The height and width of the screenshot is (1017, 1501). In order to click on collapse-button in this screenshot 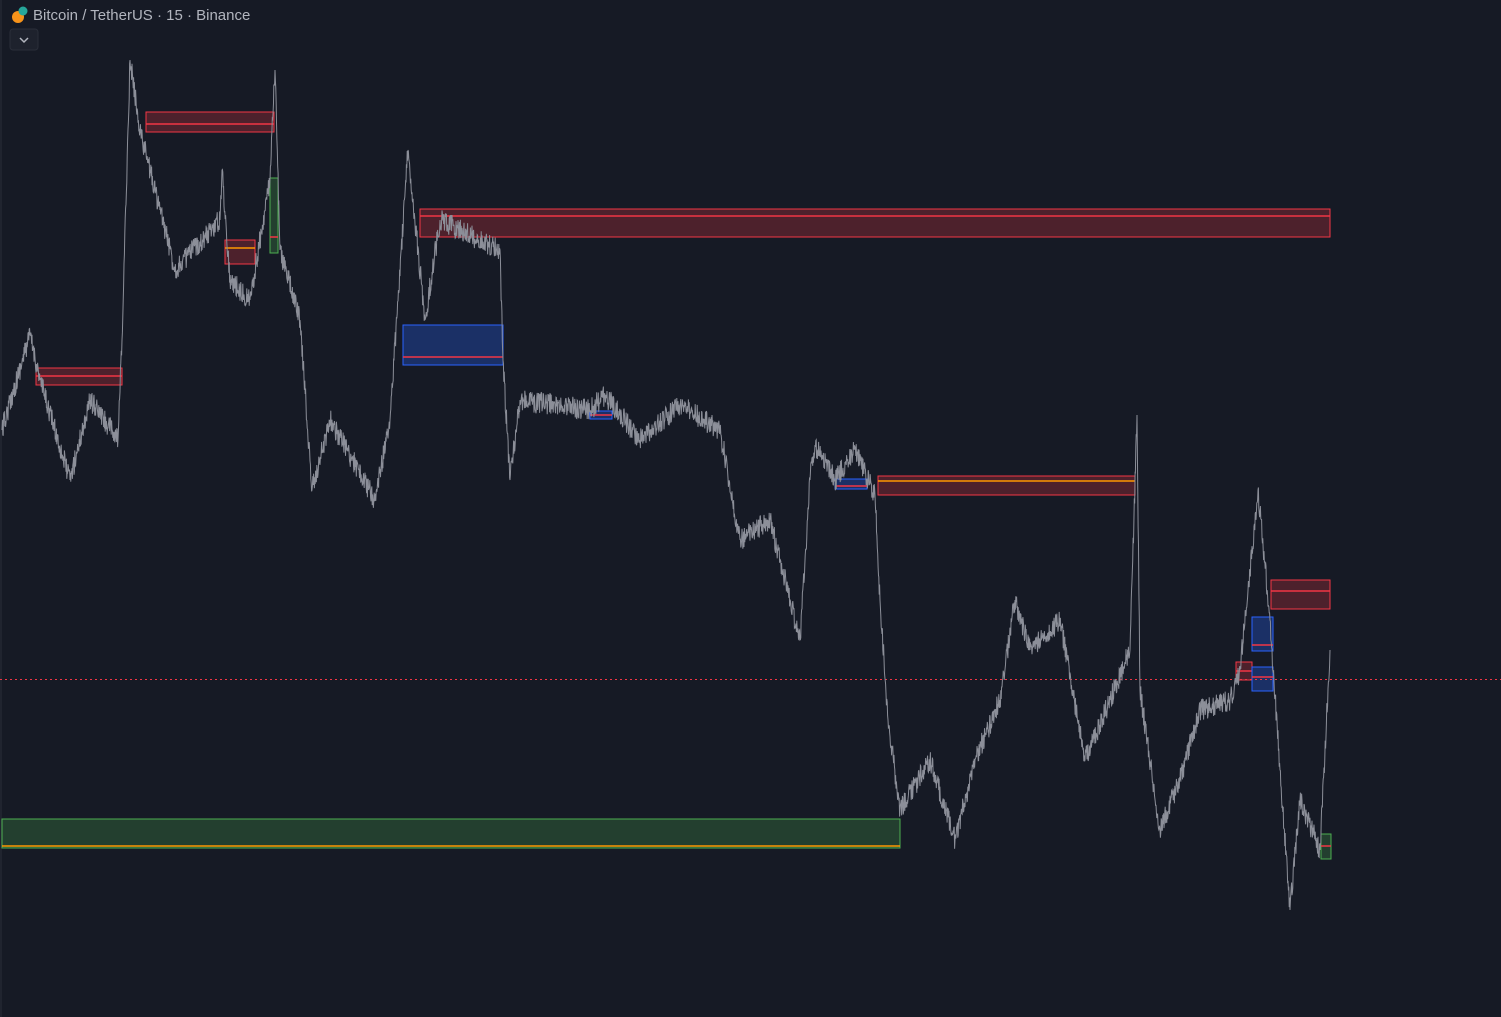, I will do `click(24, 39)`.